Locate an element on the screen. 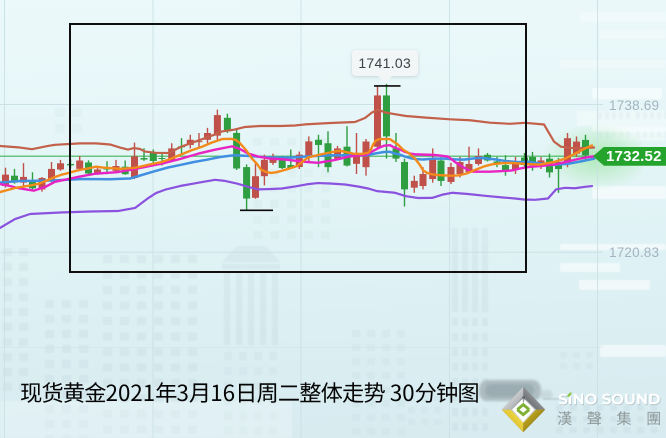  price-axis-label-lower: 1720.83 is located at coordinates (637, 252).